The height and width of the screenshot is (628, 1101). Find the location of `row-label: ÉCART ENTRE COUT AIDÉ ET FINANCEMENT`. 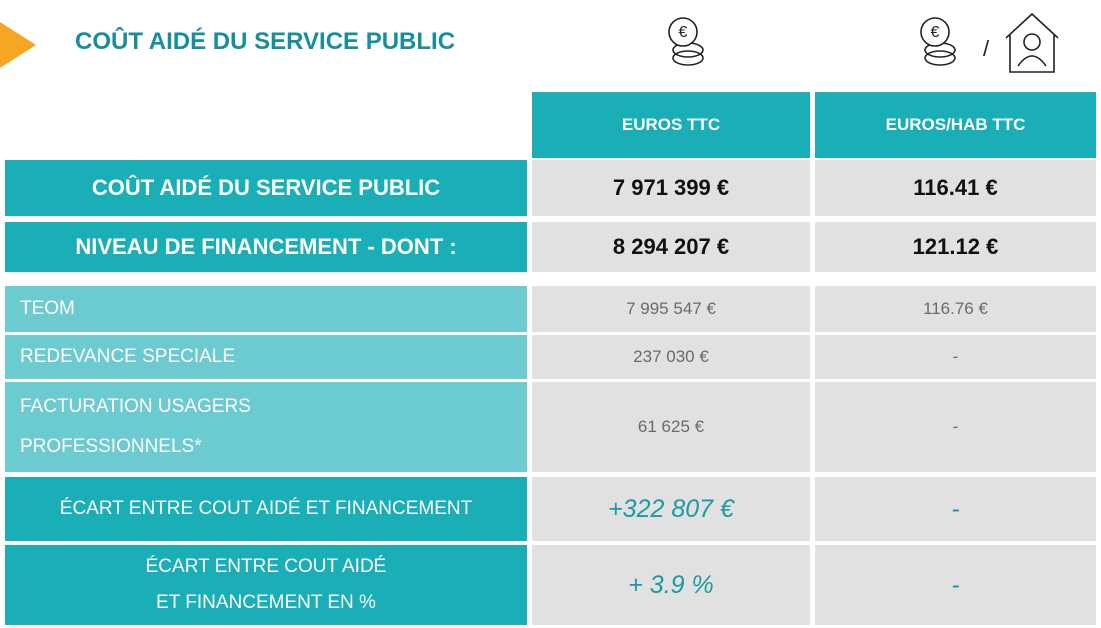

row-label: ÉCART ENTRE COUT AIDÉ ET FINANCEMENT is located at coordinates (266, 509).